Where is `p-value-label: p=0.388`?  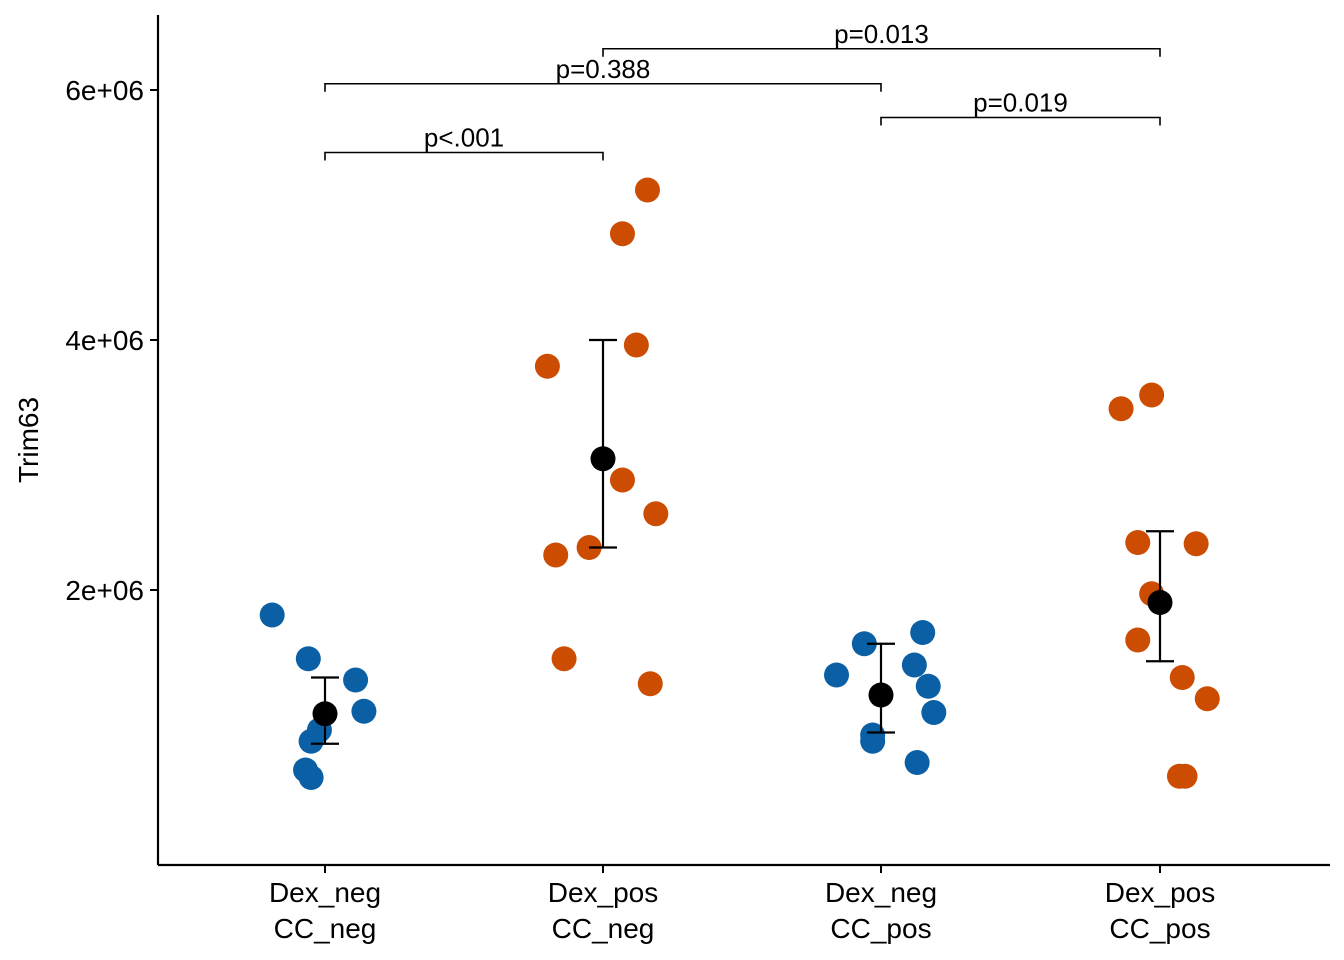
p-value-label: p=0.388 is located at coordinates (603, 69).